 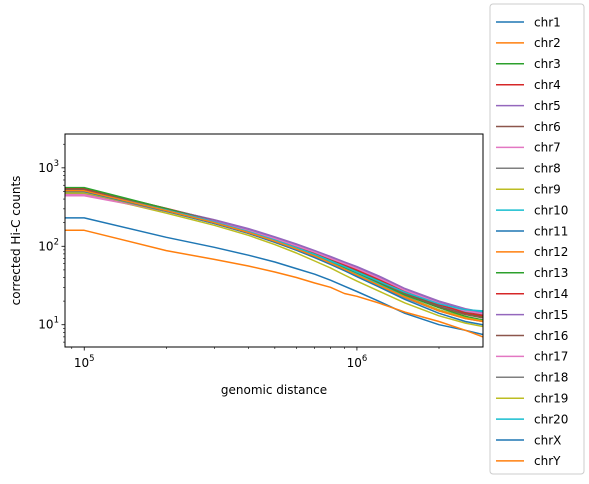 What do you see at coordinates (357, 362) in the screenshot?
I see `x-tick-label: 10⁶` at bounding box center [357, 362].